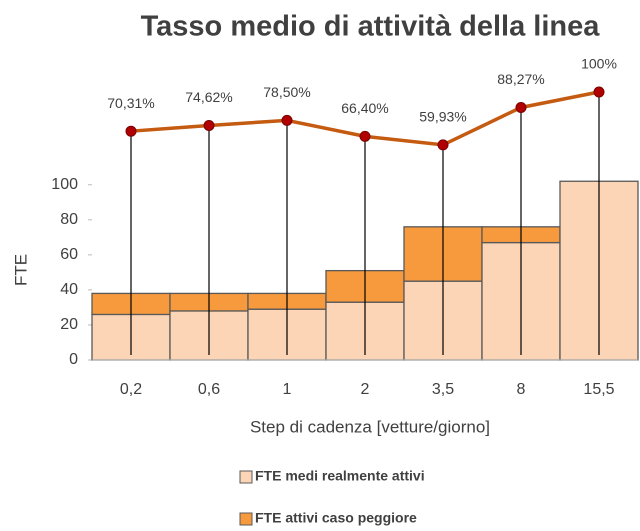 Image resolution: width=640 pixels, height=531 pixels. I want to click on x-tick-label: 2, so click(365, 389).